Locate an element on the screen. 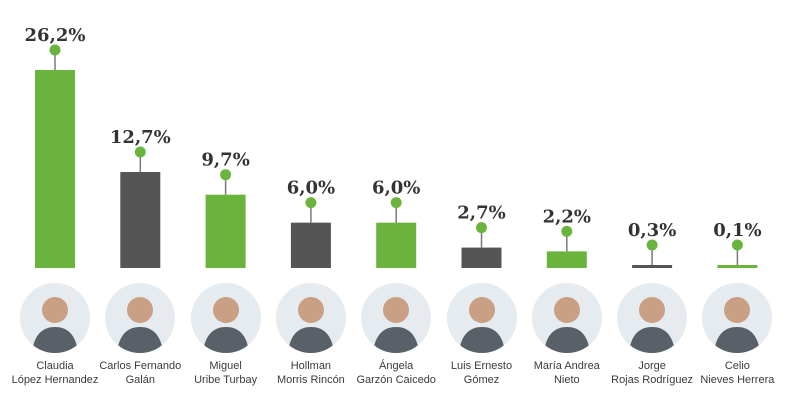  candidate-name-line: Ángela is located at coordinates (396, 366).